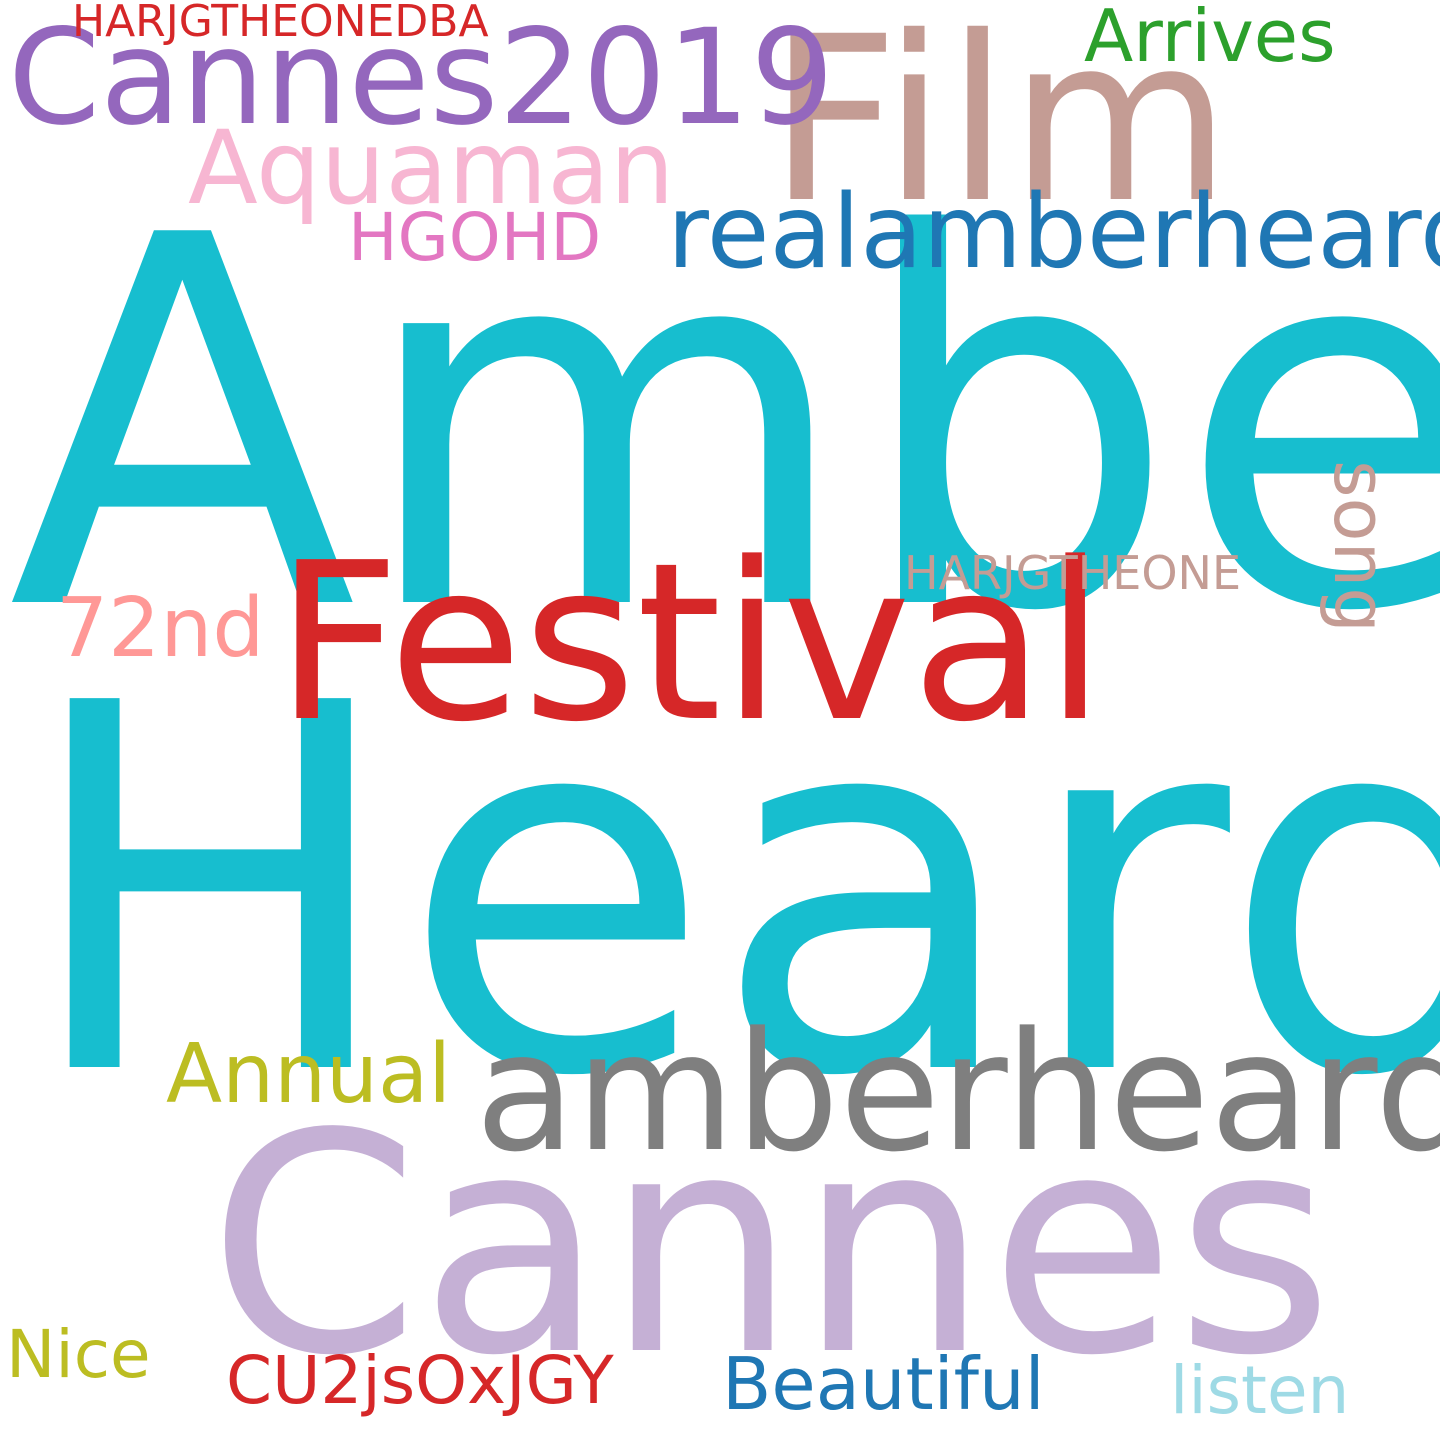  What do you see at coordinates (883, 1384) in the screenshot?
I see `word-beautiful: Beautiful` at bounding box center [883, 1384].